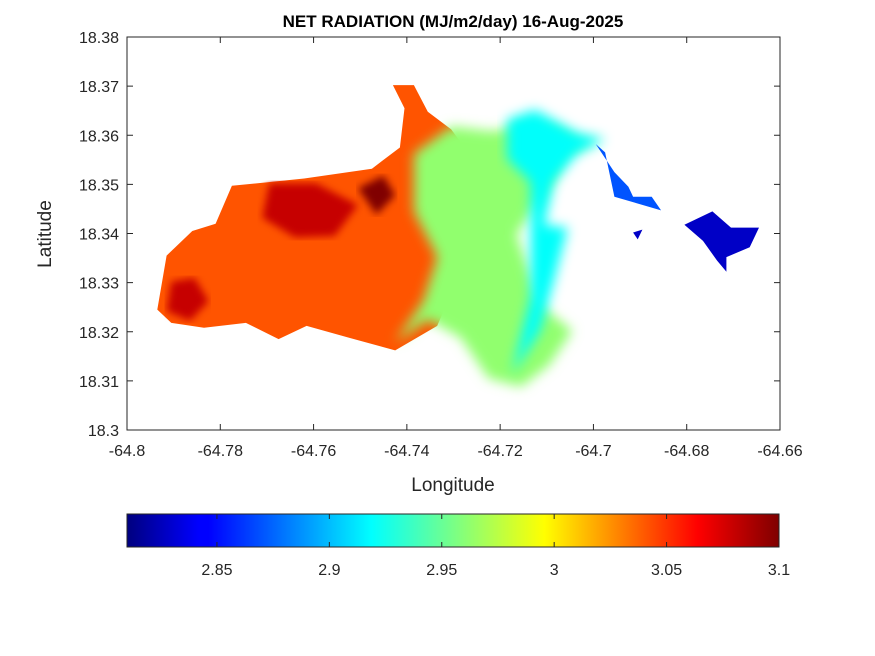  I want to click on colorbar-tick-label: 3.05, so click(666, 570).